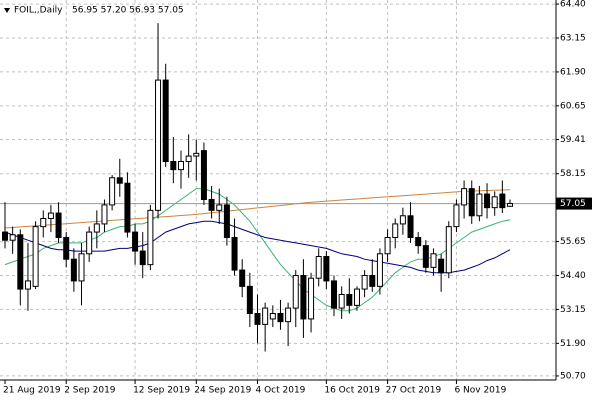 Image resolution: width=600 pixels, height=400 pixels. Describe the element at coordinates (352, 391) in the screenshot. I see `x-tick-label: 16 Oct 2019` at that location.